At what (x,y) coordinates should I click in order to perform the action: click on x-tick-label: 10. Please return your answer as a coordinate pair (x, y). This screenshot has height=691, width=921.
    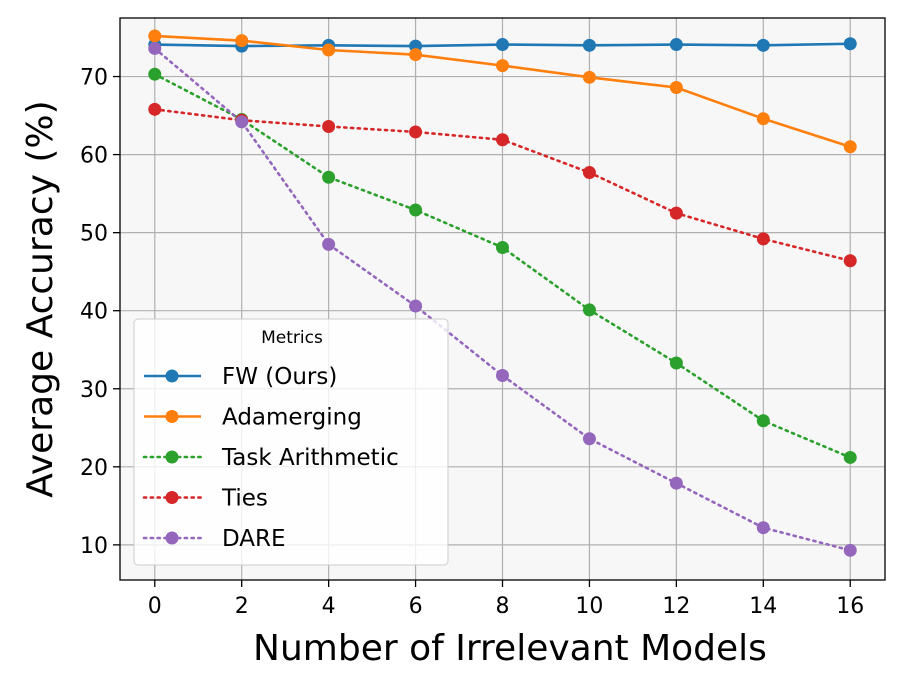
    Looking at the image, I should click on (589, 606).